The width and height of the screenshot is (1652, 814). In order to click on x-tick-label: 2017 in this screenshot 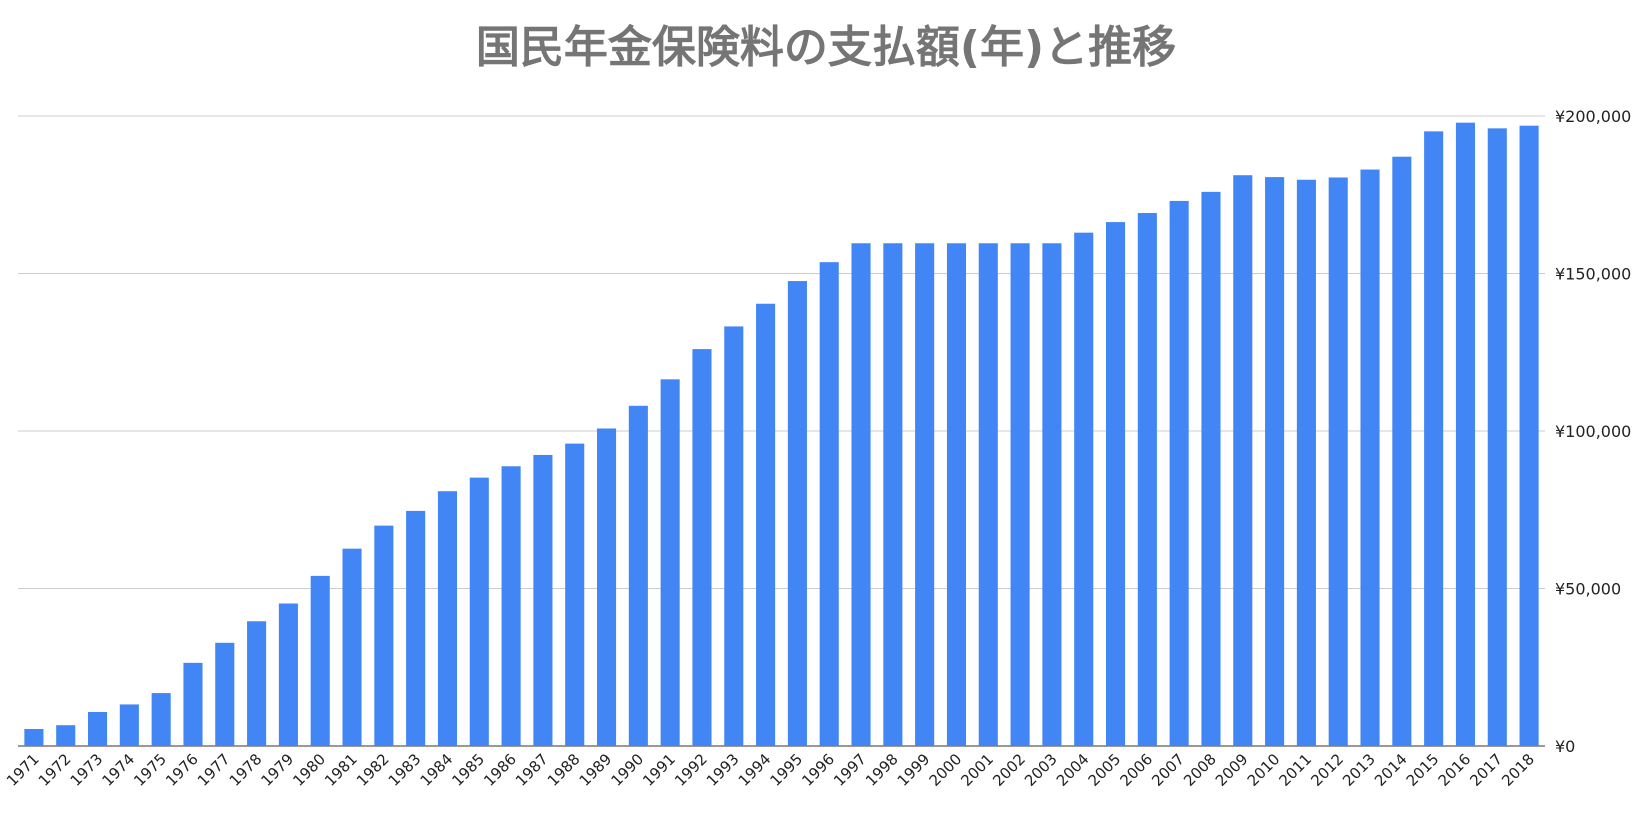, I will do `click(1486, 770)`.